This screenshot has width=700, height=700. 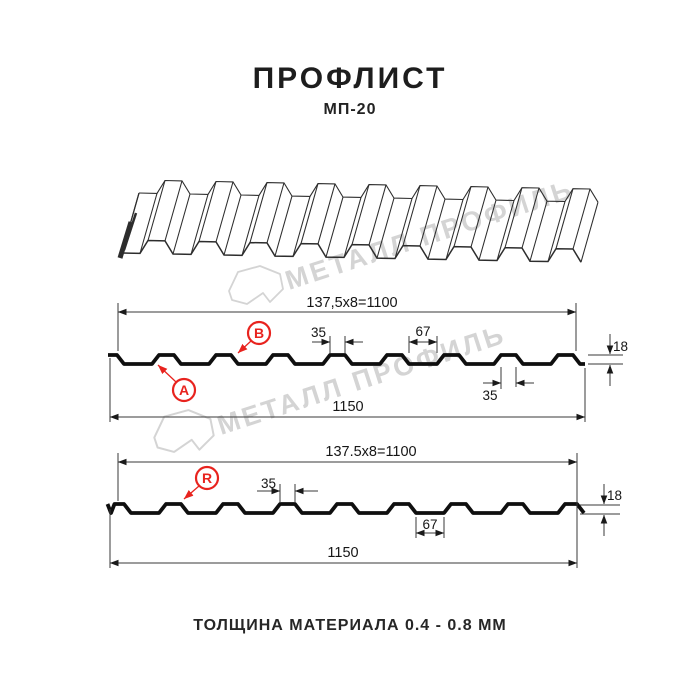 I want to click on marker-side-b: B, so click(x=254, y=337).